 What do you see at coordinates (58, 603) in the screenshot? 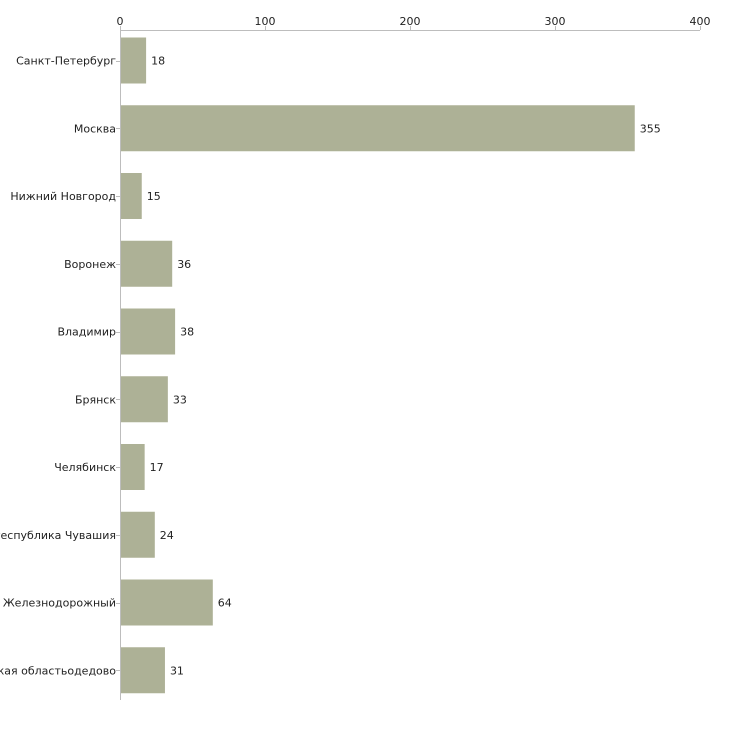
I see `category-label: Московская область Железнодорожный` at bounding box center [58, 603].